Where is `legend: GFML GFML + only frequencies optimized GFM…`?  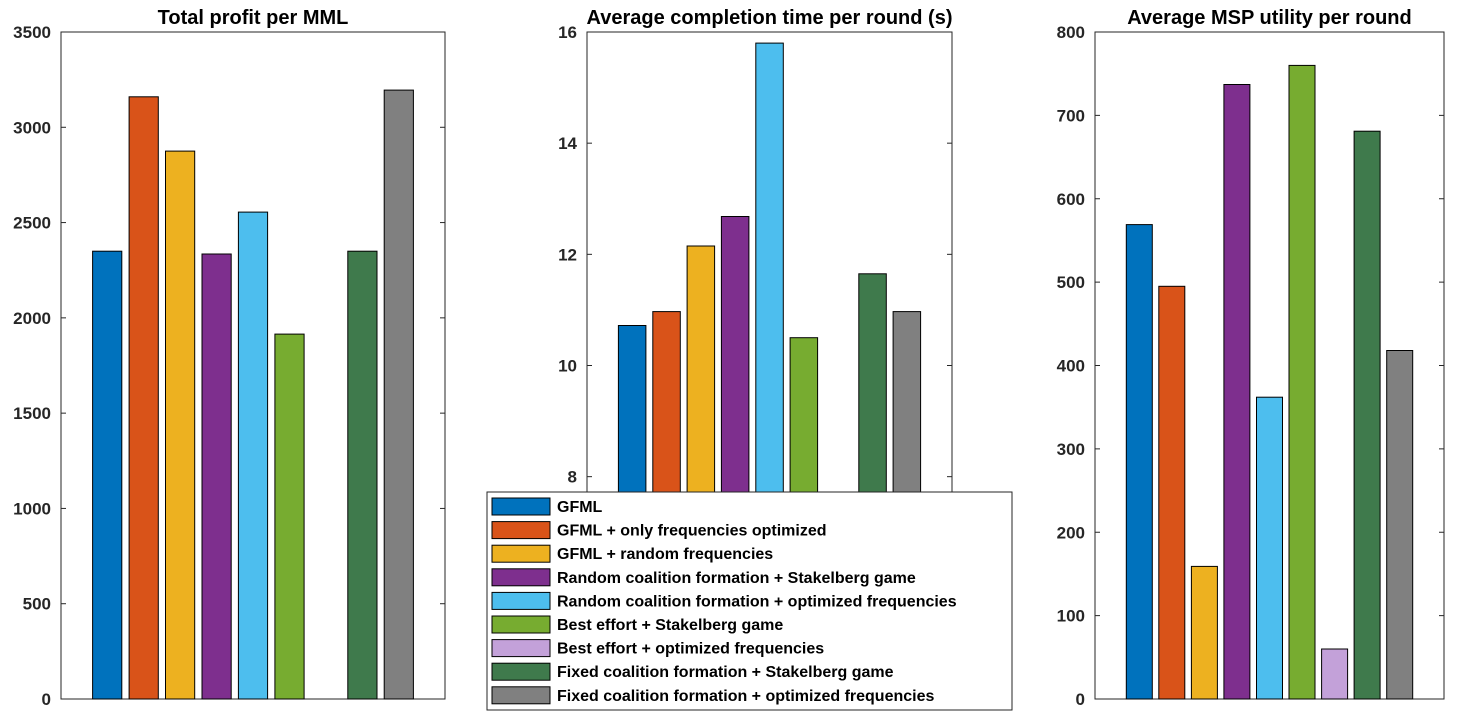
legend: GFML GFML + only frequencies optimized GFM… is located at coordinates (749, 601).